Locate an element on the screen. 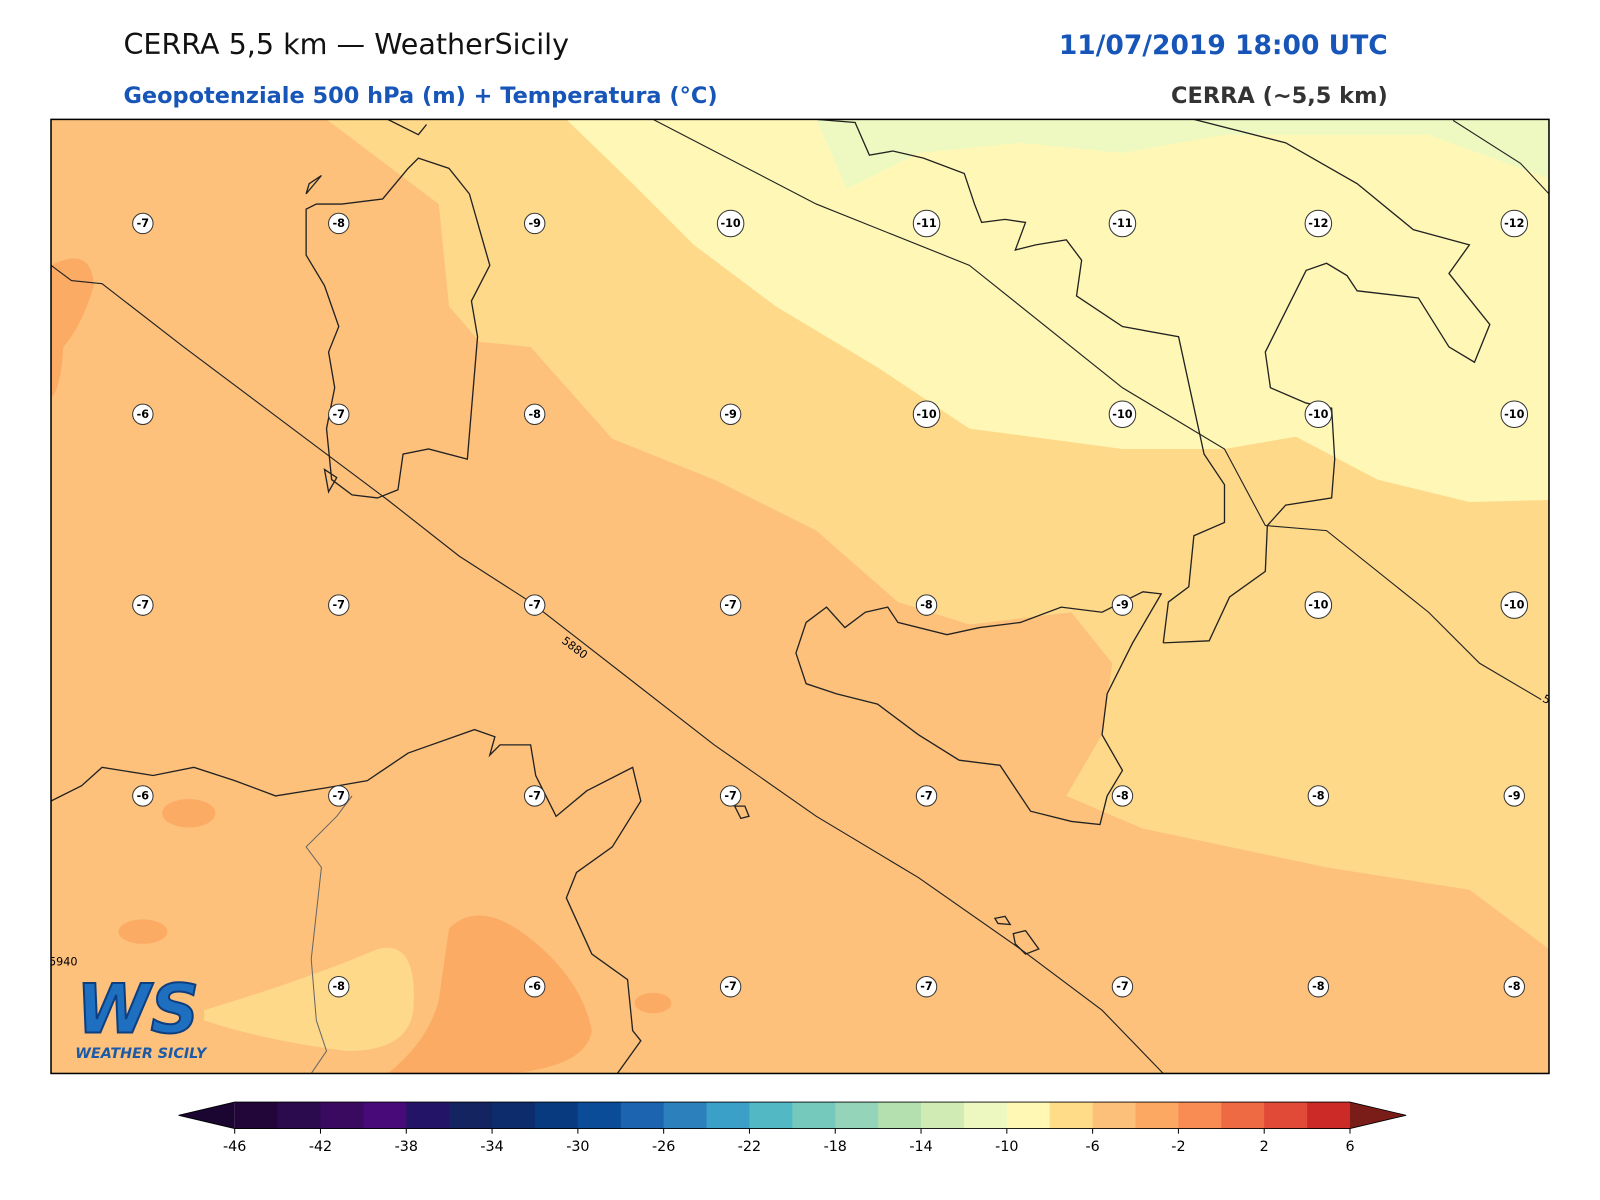 Image resolution: width=1600 pixels, height=1200 pixels. colorbar-tick-label: 2 is located at coordinates (1264, 1147).